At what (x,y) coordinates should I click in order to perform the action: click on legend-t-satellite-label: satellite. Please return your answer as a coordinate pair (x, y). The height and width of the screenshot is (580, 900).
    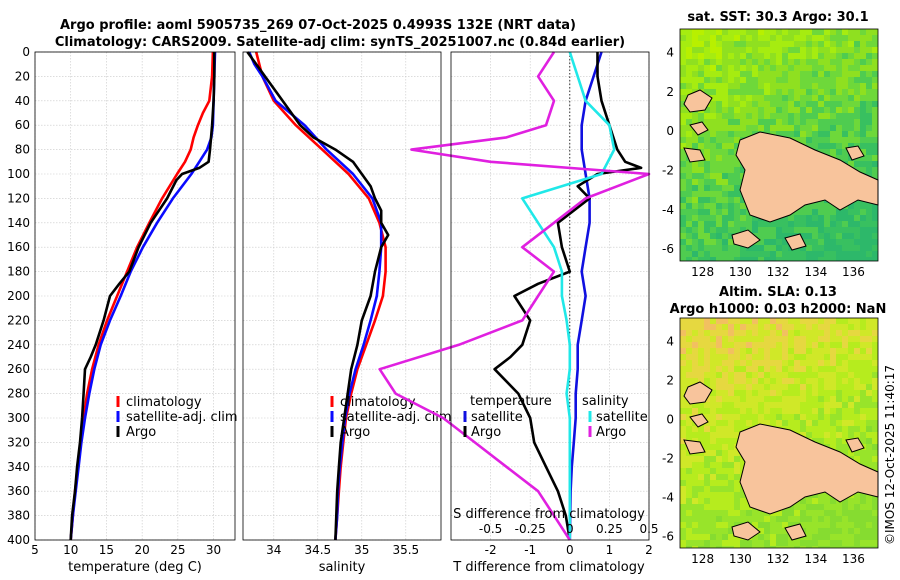
    Looking at the image, I should click on (497, 417).